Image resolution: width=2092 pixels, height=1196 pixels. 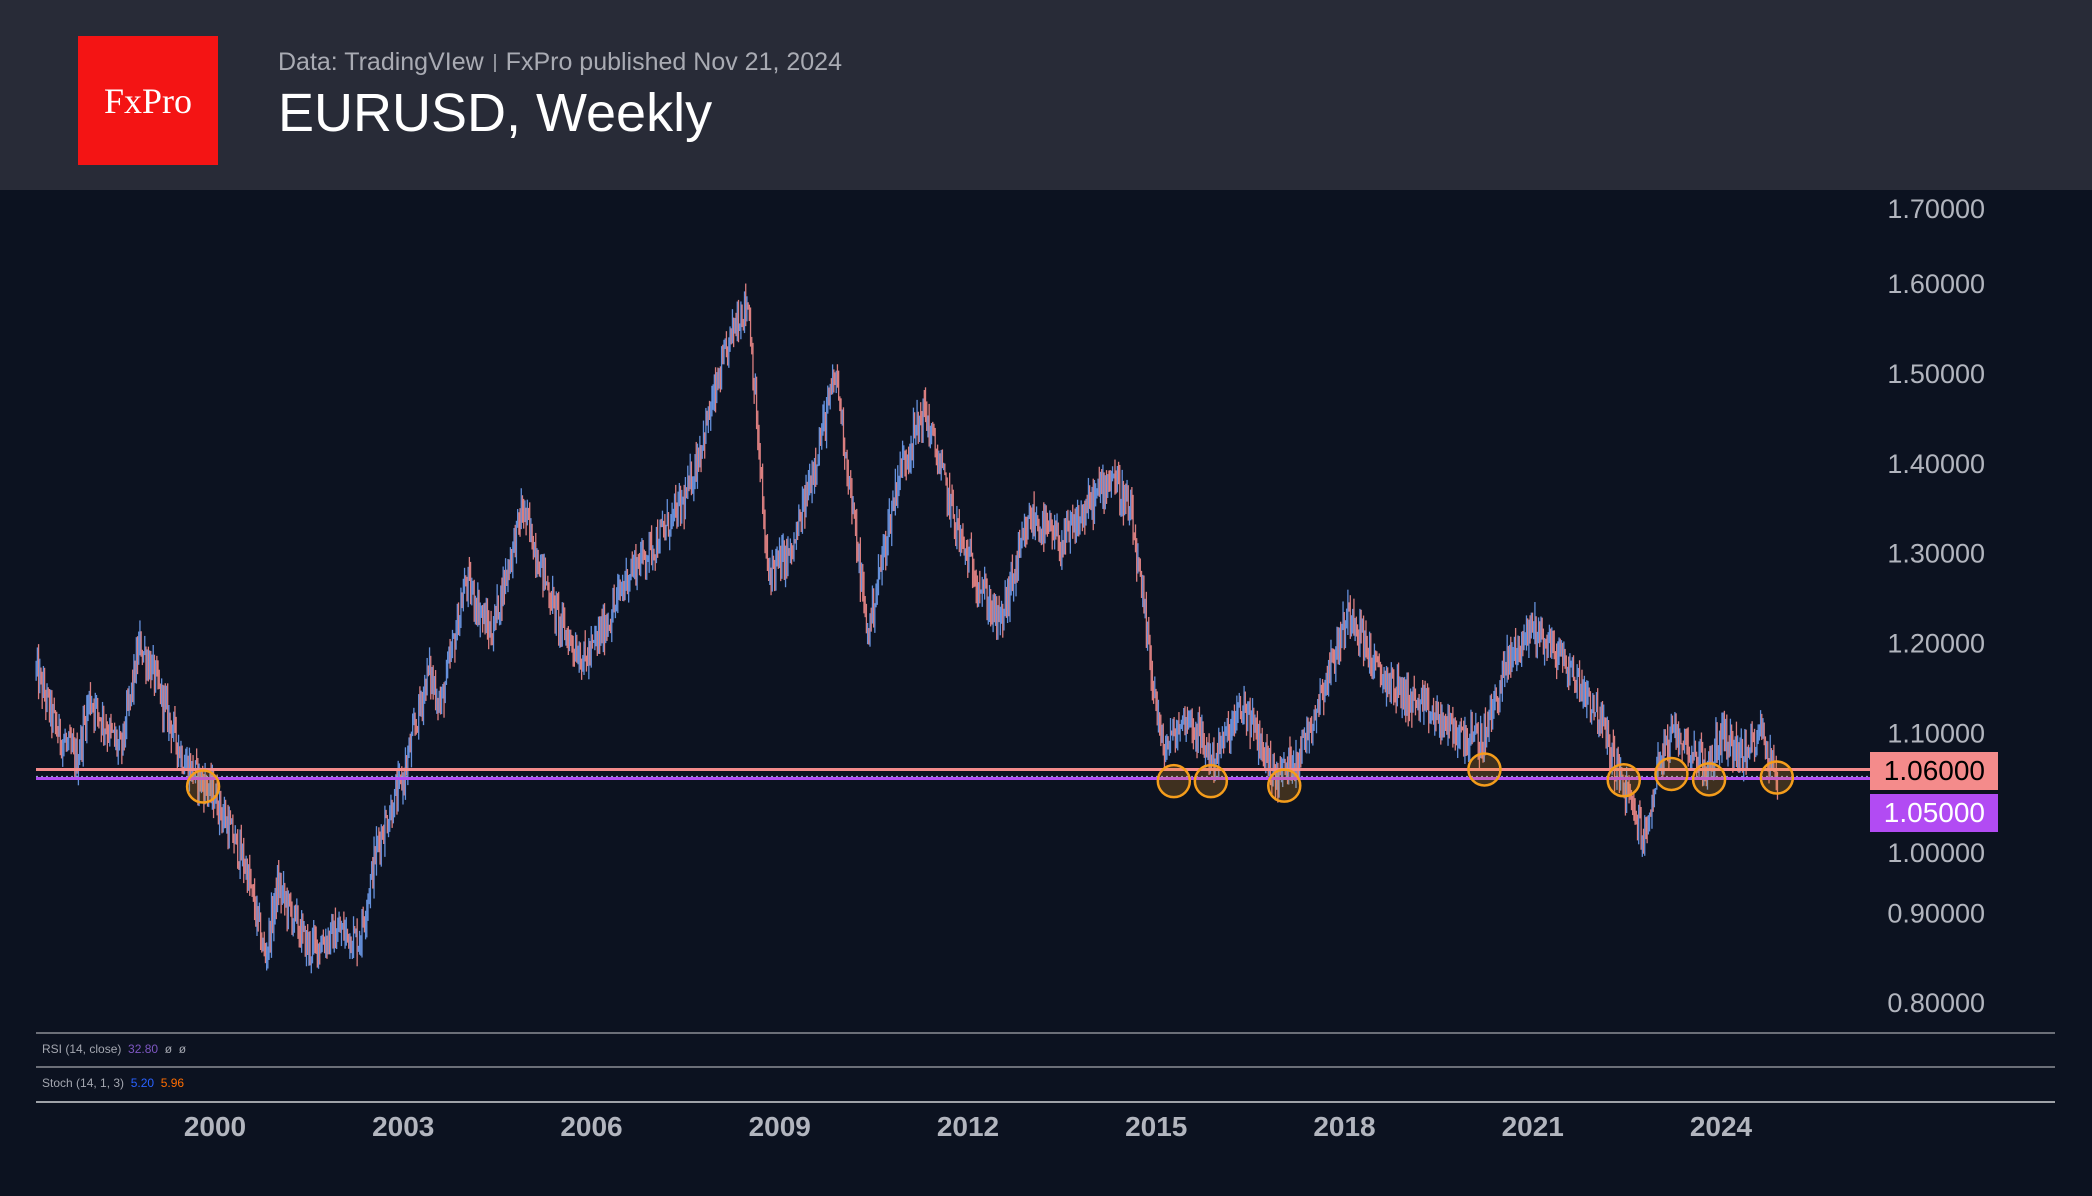 I want to click on price-label: 1.05000, so click(x=1934, y=812).